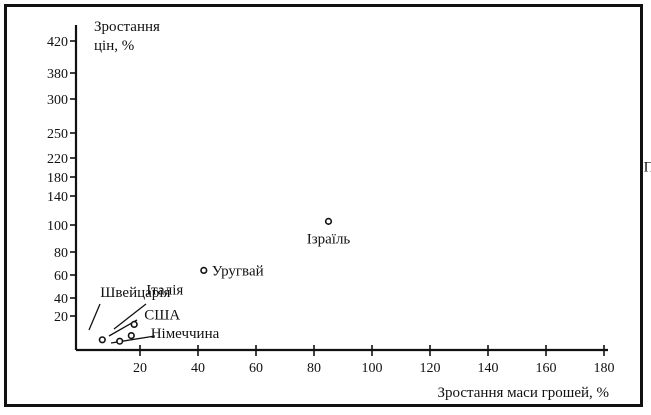  What do you see at coordinates (57, 226) in the screenshot?
I see `y-tick-label: 100` at bounding box center [57, 226].